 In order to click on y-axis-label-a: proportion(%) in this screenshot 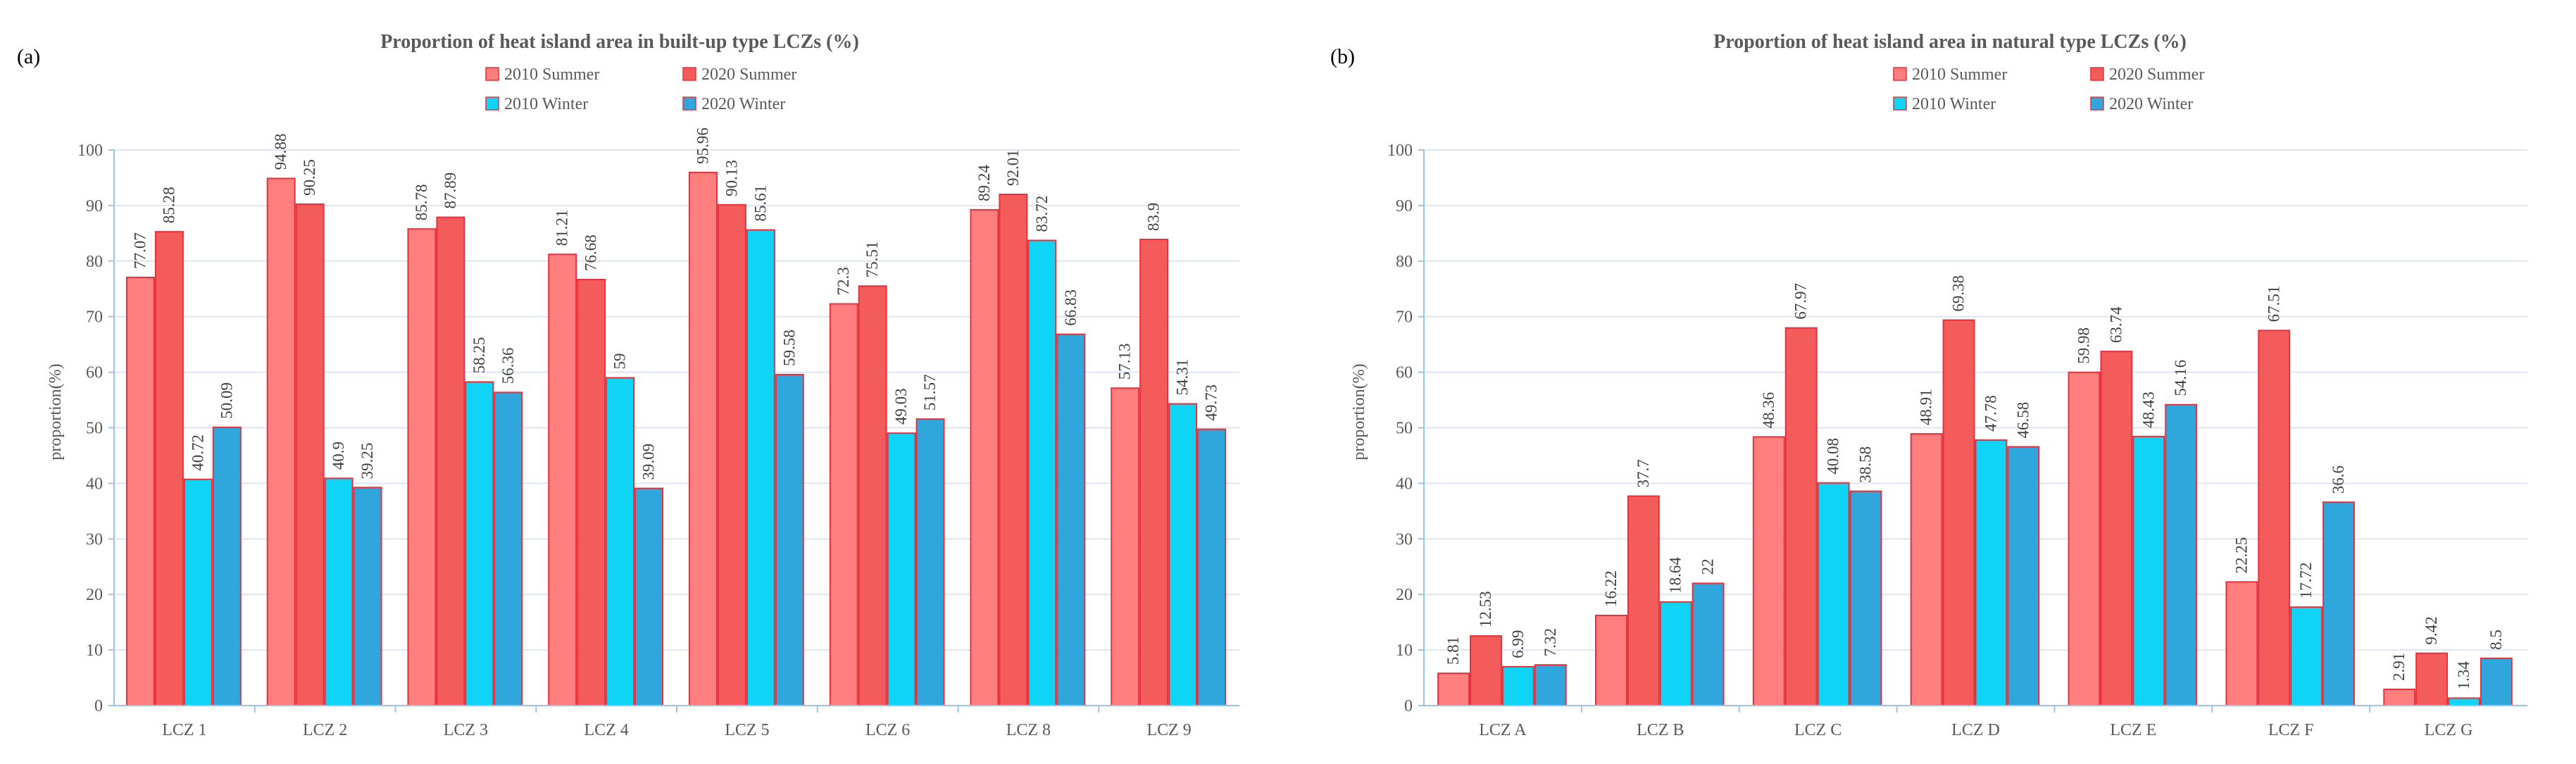, I will do `click(55, 412)`.